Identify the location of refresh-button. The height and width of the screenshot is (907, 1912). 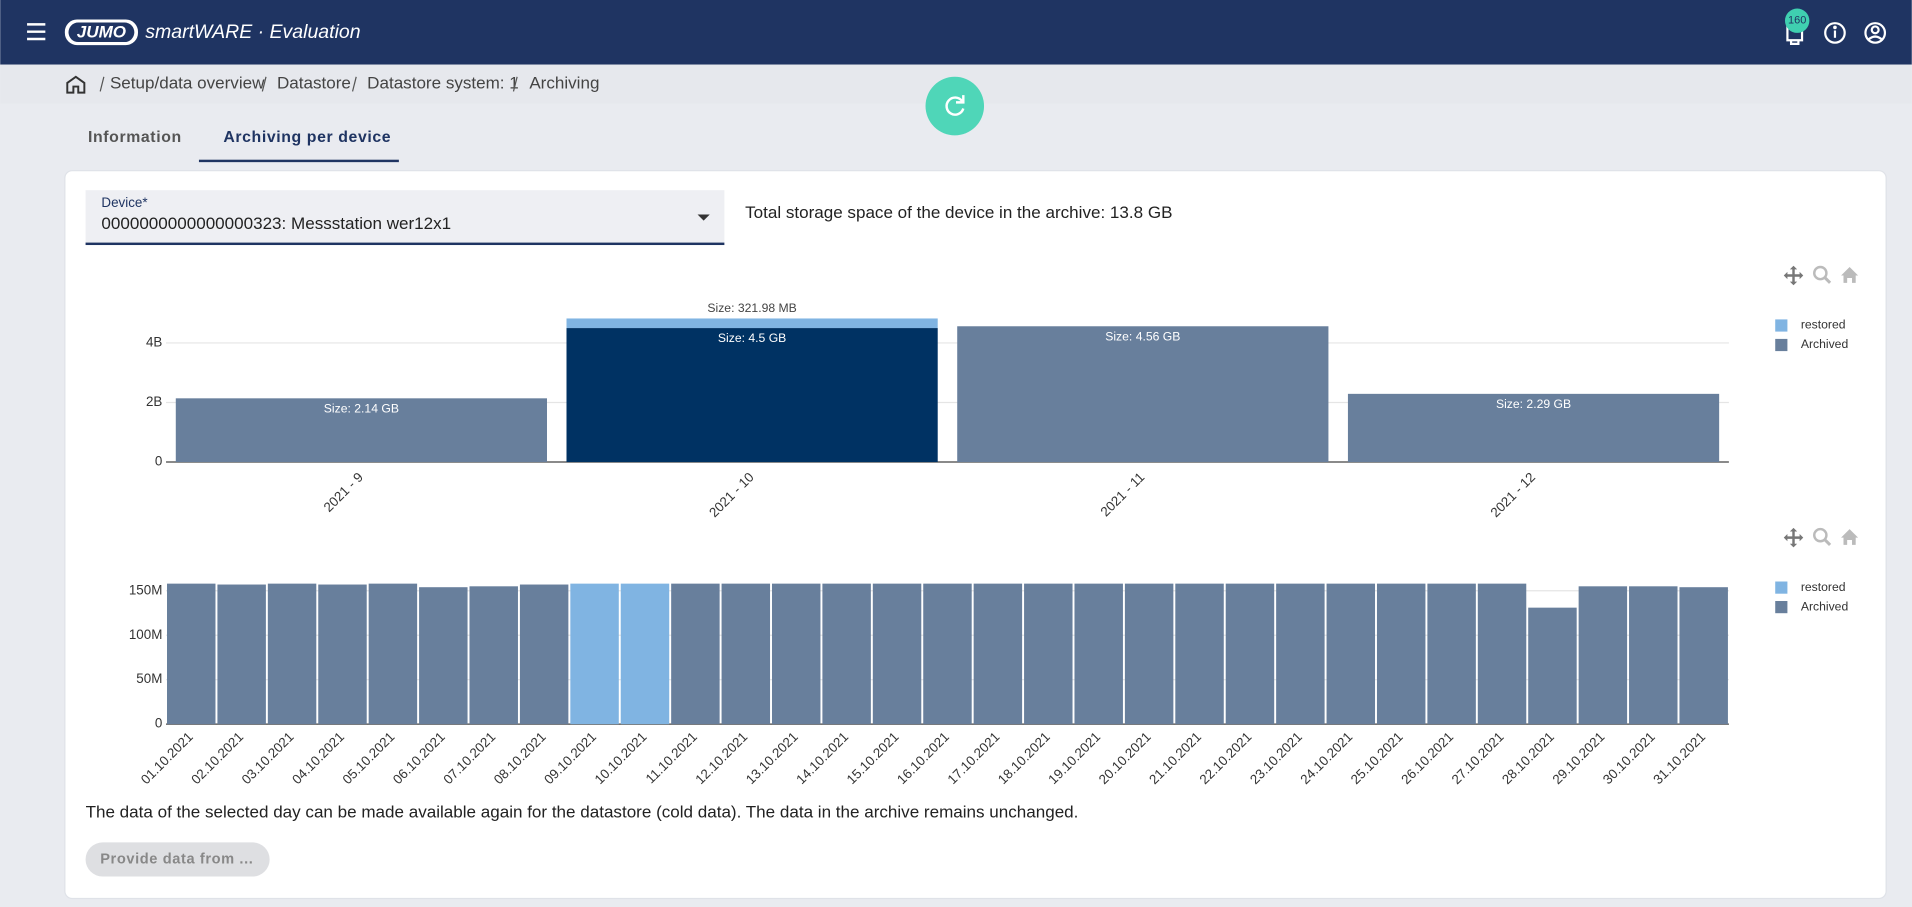
(955, 106).